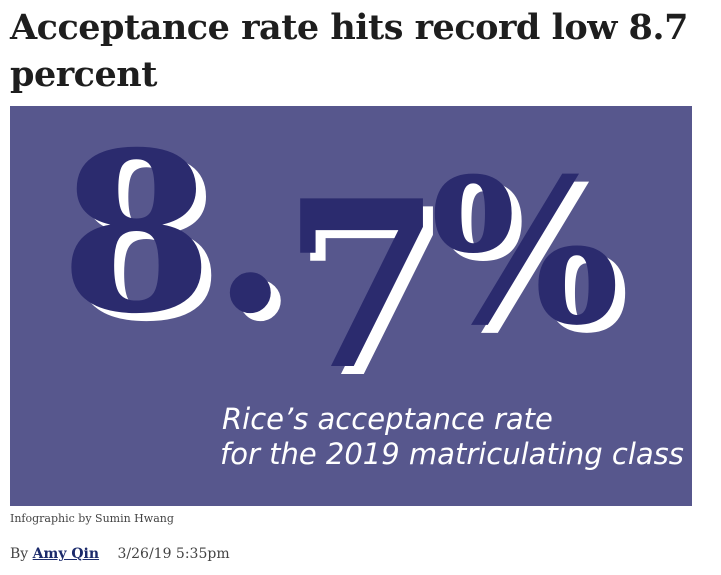  What do you see at coordinates (92, 518) in the screenshot?
I see `figure-caption: Infographic by Sumin Hwang` at bounding box center [92, 518].